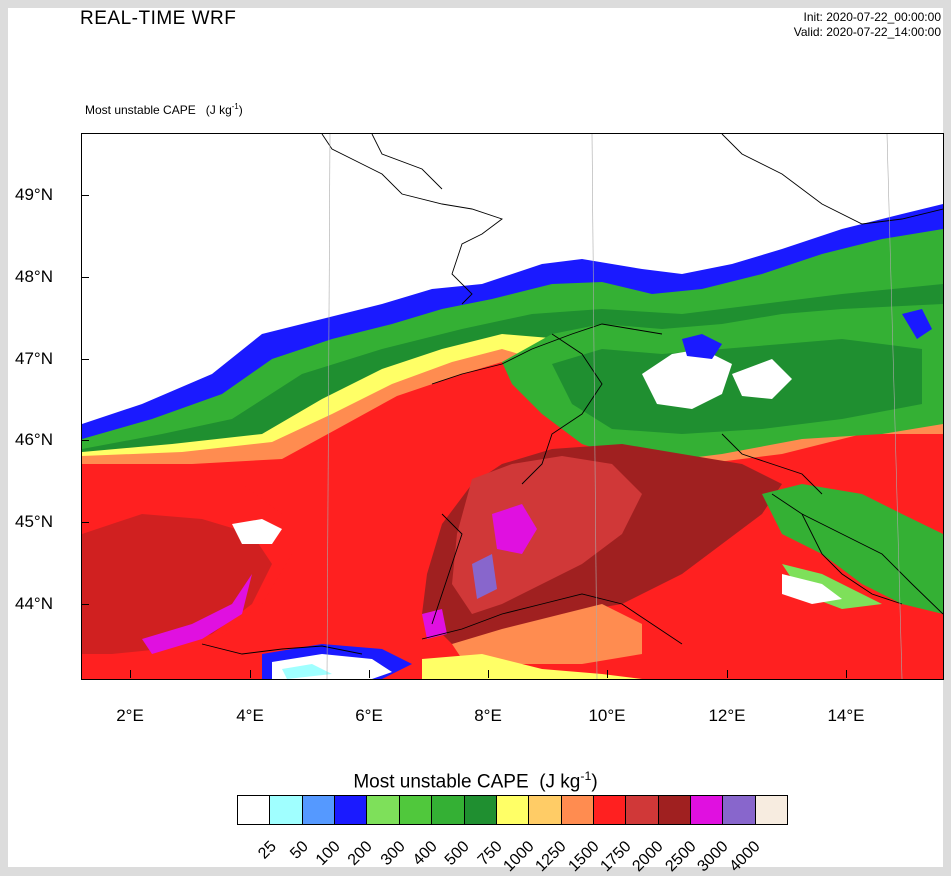 This screenshot has width=951, height=876. Describe the element at coordinates (218, 110) in the screenshot. I see `field-units: (J kg` at that location.